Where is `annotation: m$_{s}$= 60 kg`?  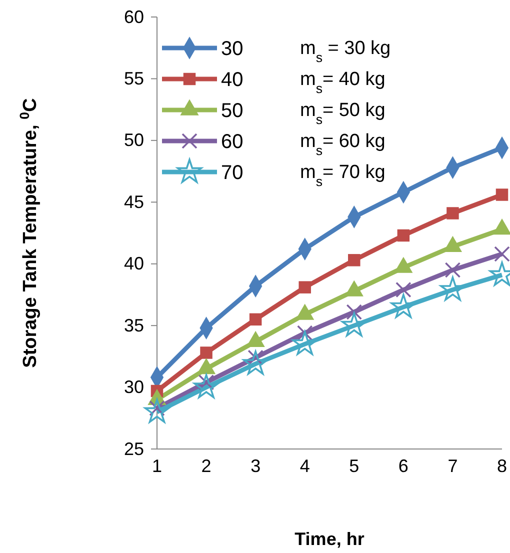 annotation: m$_{s}$= 60 kg is located at coordinates (343, 144).